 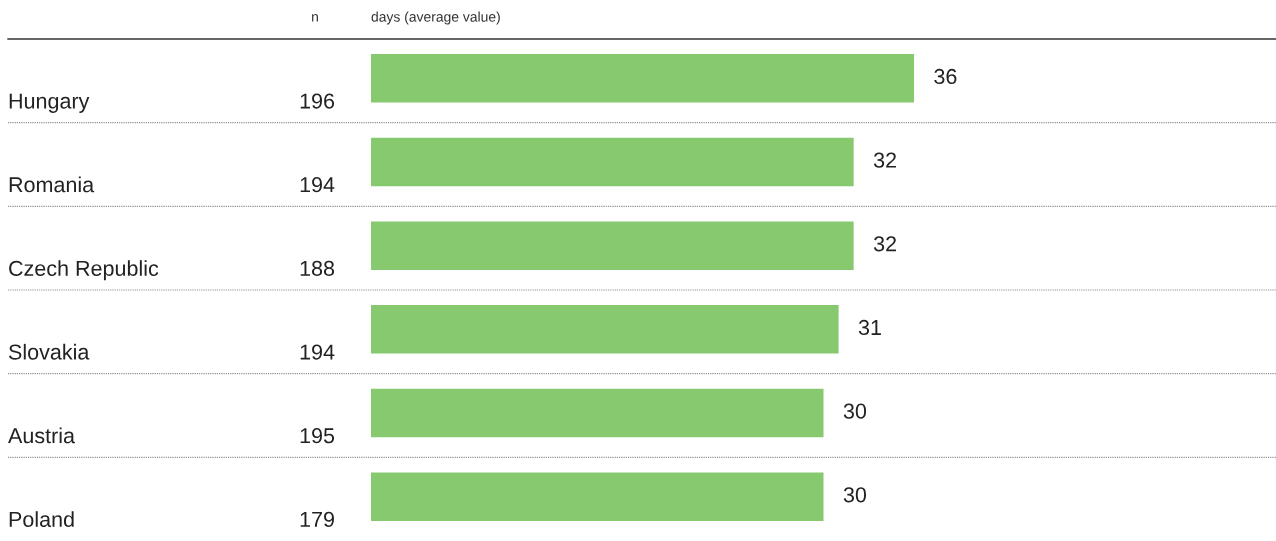 I want to click on text: 195, so click(x=317, y=436).